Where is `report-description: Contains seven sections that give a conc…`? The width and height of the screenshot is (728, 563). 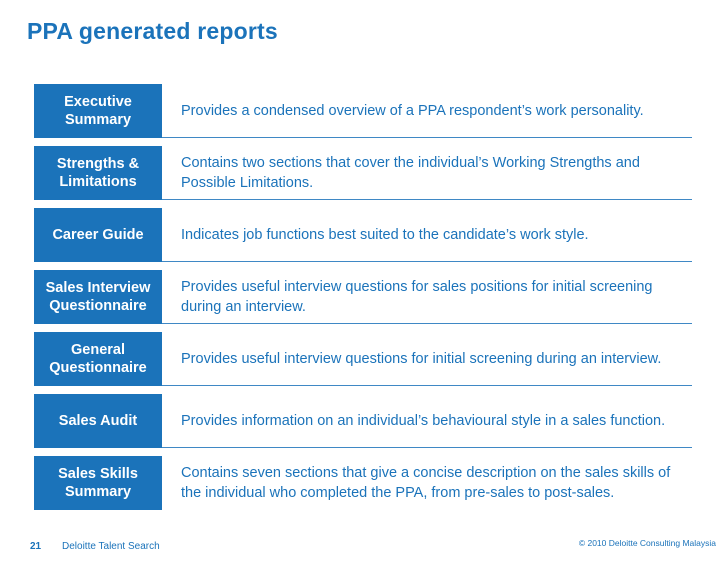 report-description: Contains seven sections that give a conc… is located at coordinates (426, 483).